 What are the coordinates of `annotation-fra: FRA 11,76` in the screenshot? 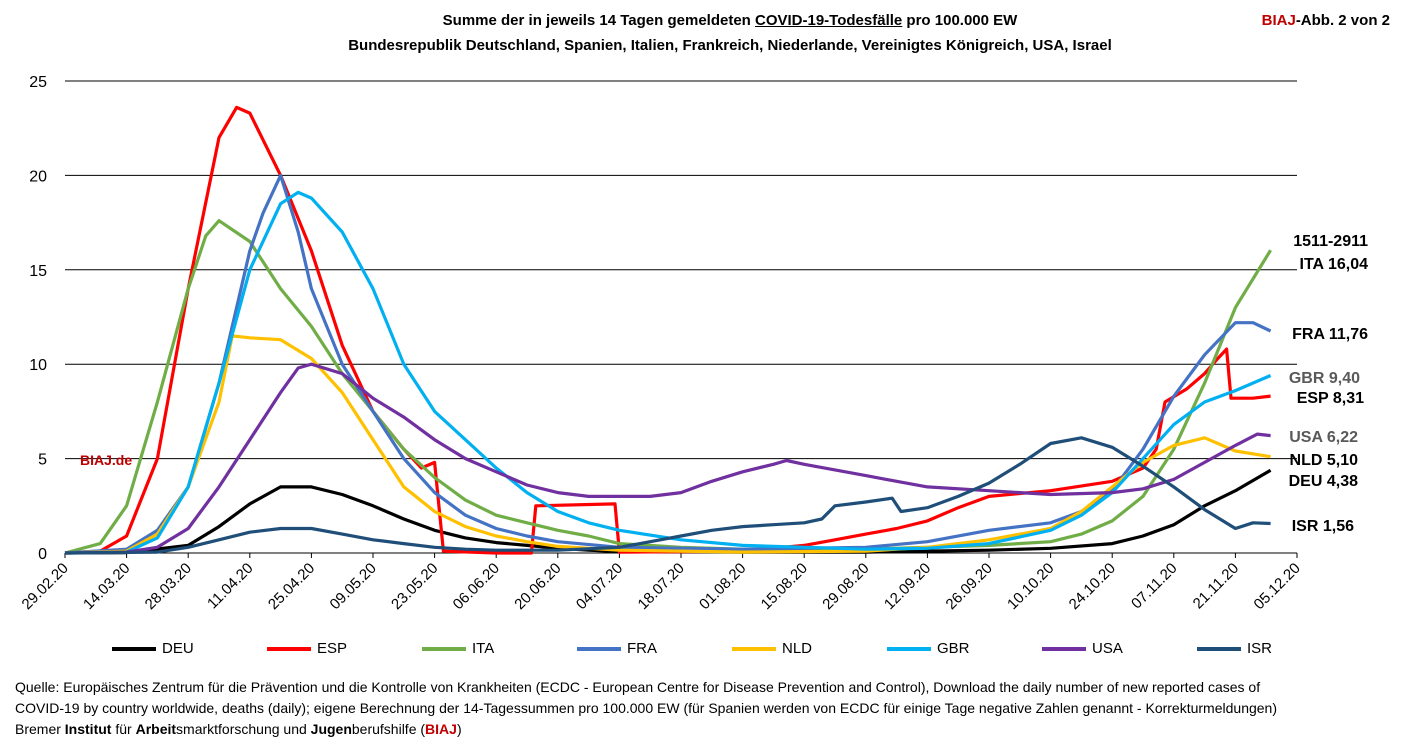 It's located at (1330, 334).